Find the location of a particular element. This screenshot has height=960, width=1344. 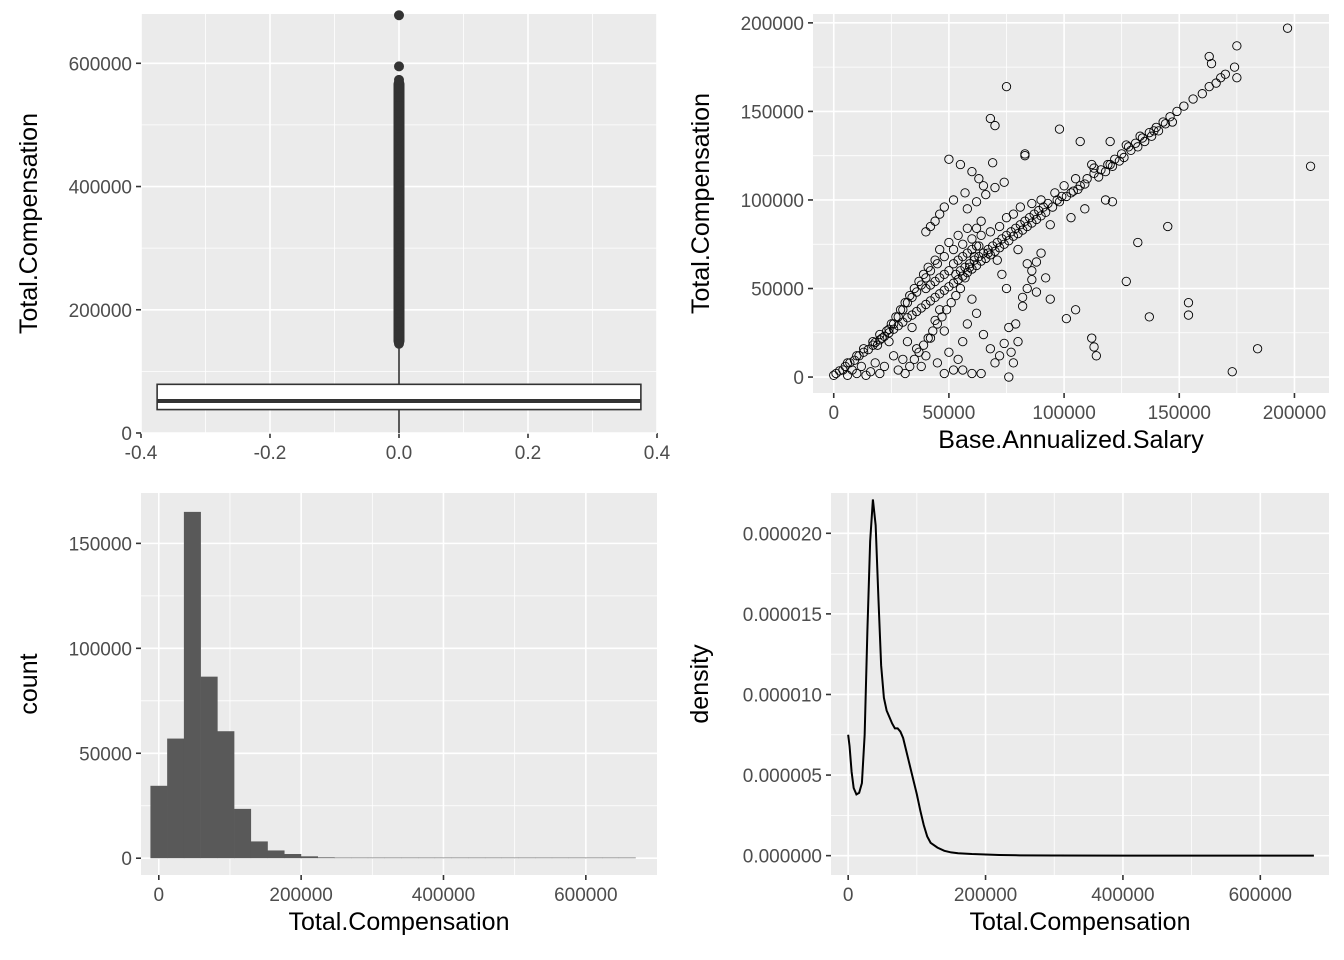

x-tick-label: 0 is located at coordinates (833, 413).